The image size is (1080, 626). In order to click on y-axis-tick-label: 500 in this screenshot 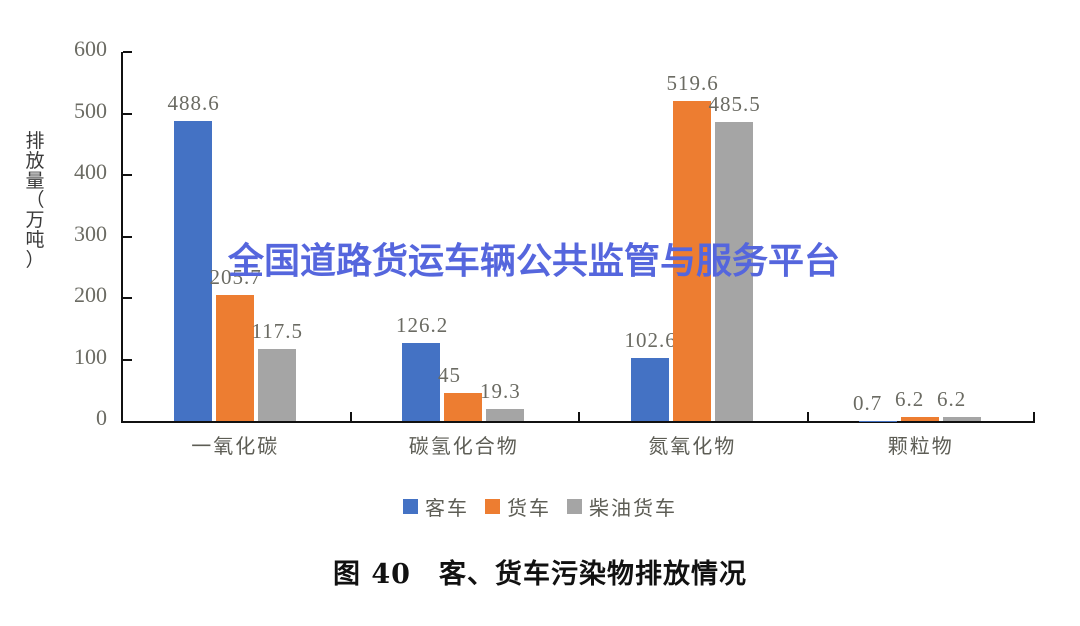, I will do `click(90, 110)`.